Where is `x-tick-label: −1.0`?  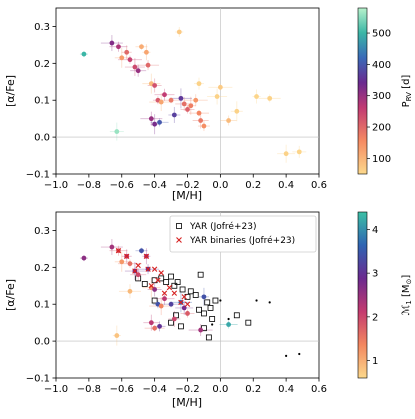
x-tick-label: −1.0 is located at coordinates (56, 389).